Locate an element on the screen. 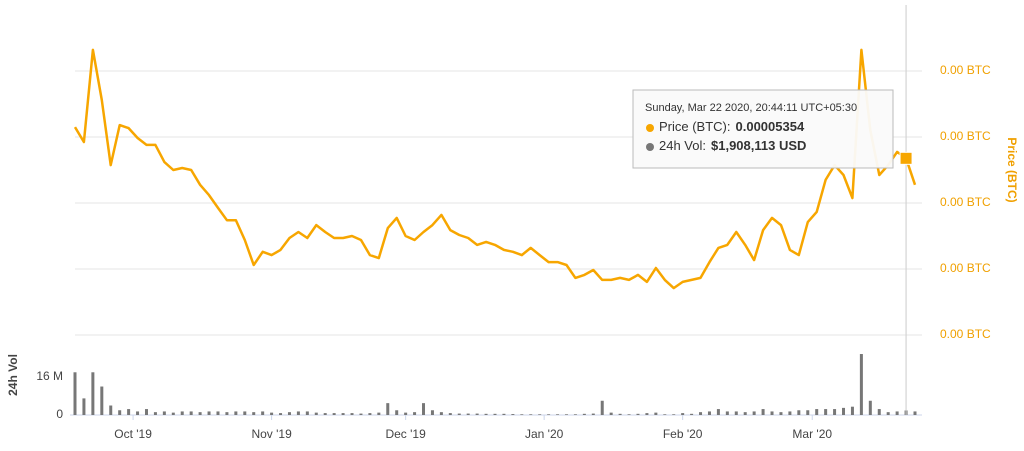 This screenshot has width=1024, height=451. x-tick-label: Jan '20 is located at coordinates (544, 434).